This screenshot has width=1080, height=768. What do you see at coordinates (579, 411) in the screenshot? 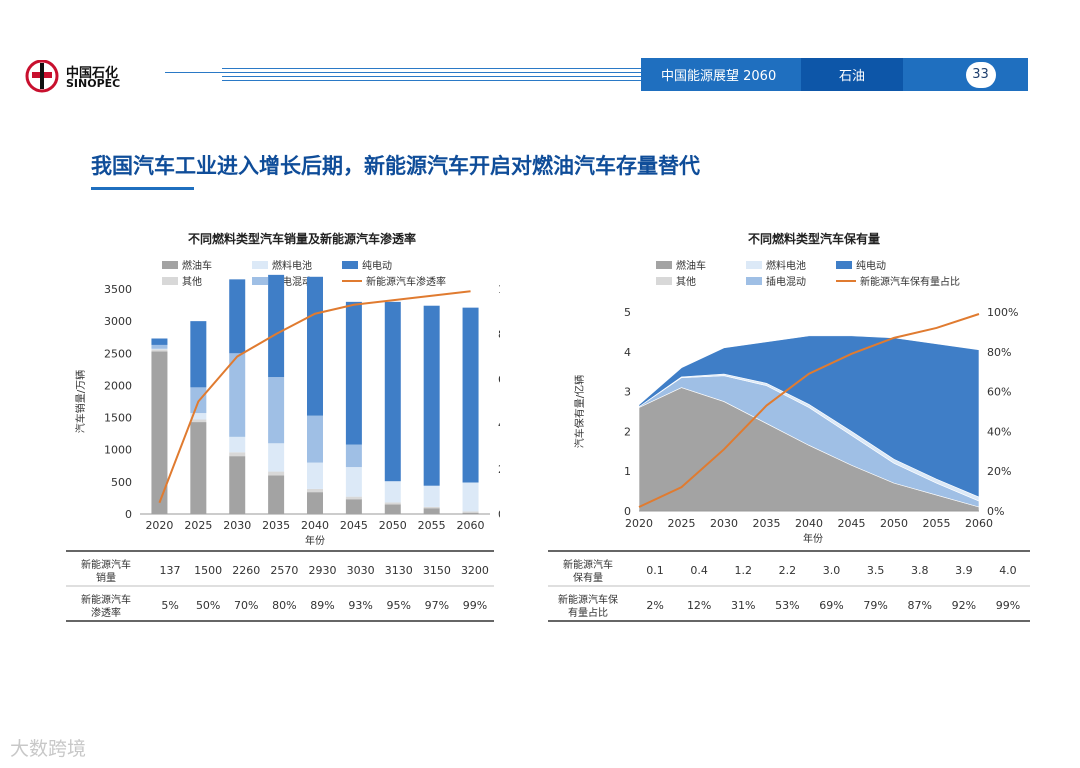
I see `y-axis-title: 汽车保有量/亿辆` at bounding box center [579, 411].